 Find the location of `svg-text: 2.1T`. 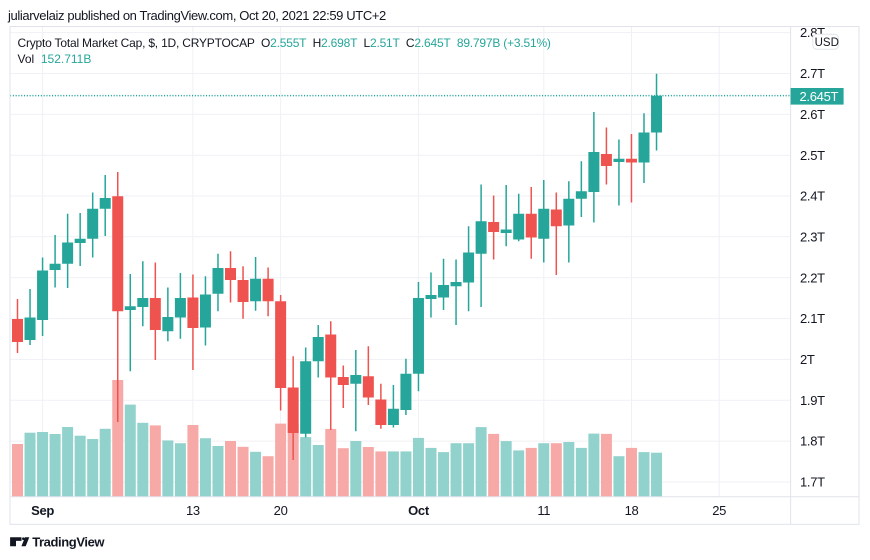

svg-text: 2.1T is located at coordinates (812, 318).